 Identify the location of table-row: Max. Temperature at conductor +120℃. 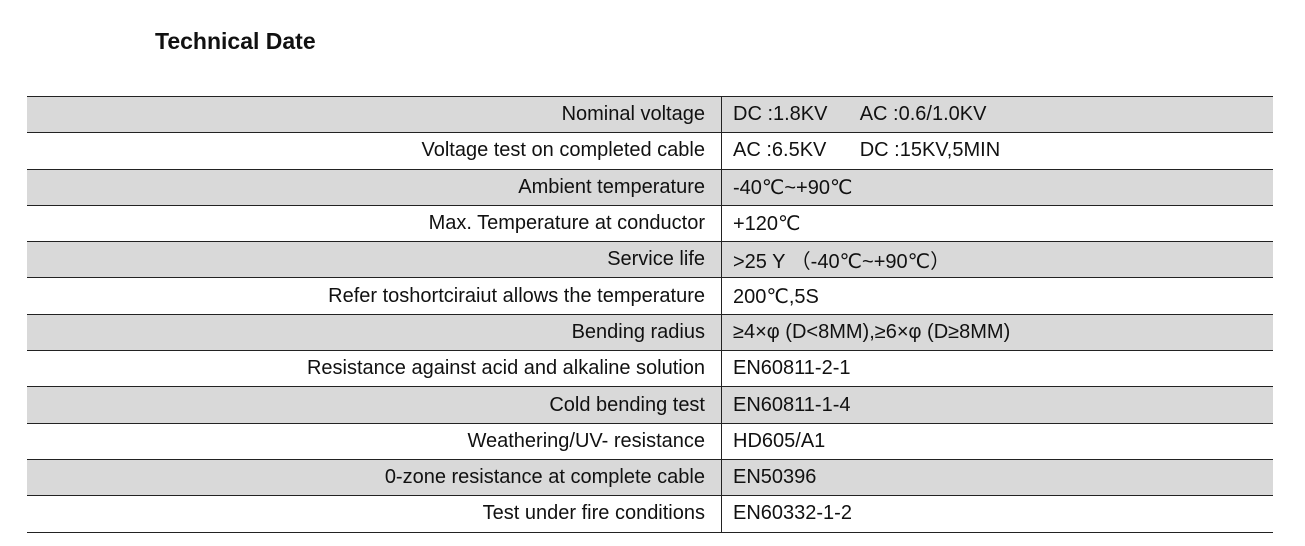
(650, 224).